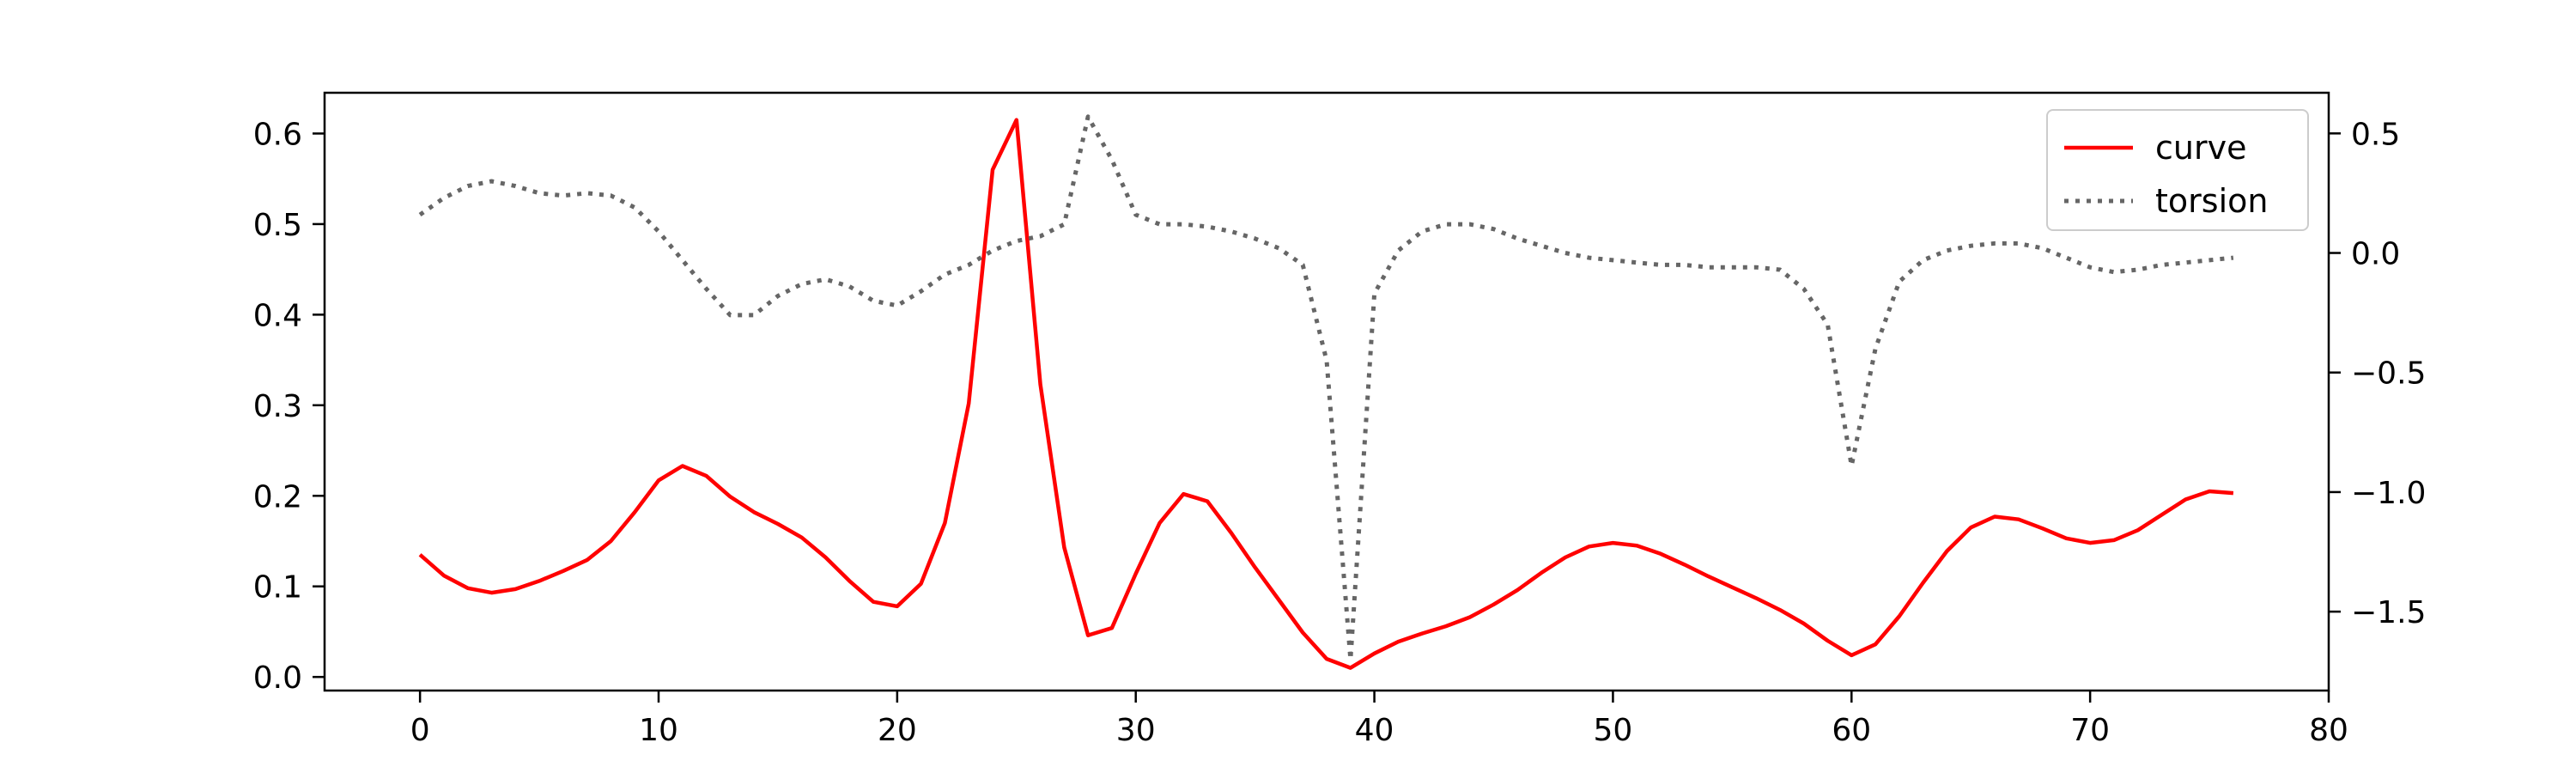  Describe the element at coordinates (2389, 493) in the screenshot. I see `y2-tick-label: −1.0` at that location.